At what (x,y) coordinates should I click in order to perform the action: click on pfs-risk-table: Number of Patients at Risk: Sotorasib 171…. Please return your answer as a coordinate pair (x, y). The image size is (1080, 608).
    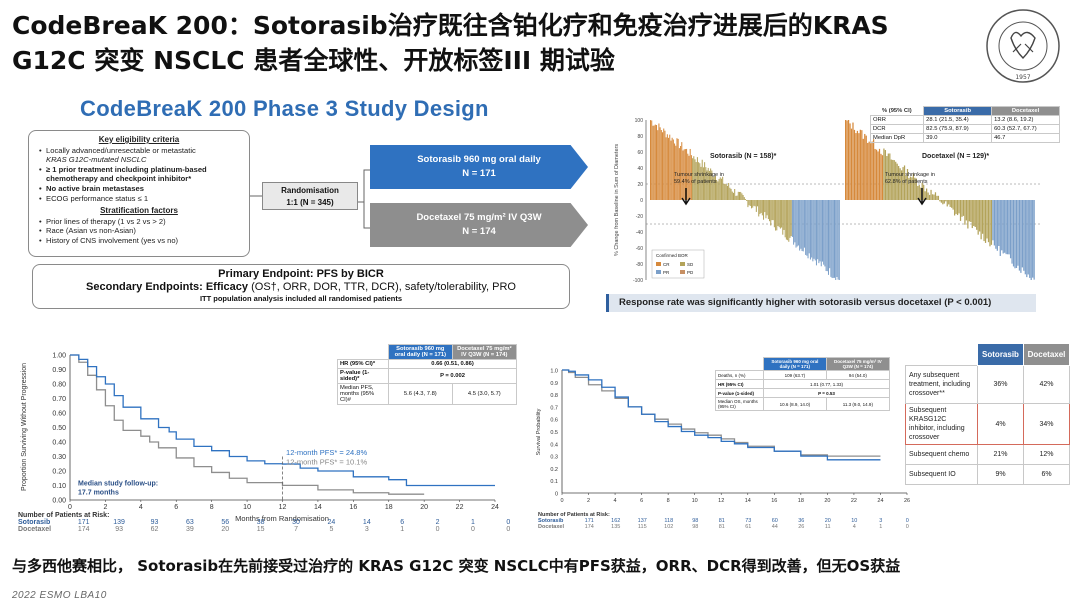
    Looking at the image, I should click on (272, 522).